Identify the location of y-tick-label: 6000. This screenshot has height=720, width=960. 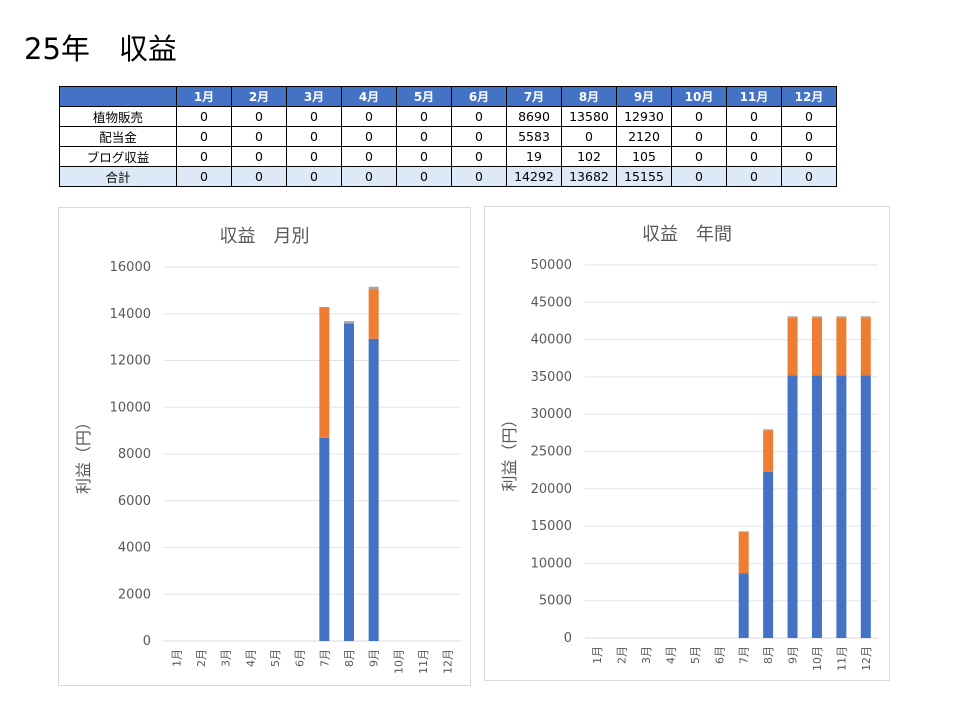
(134, 501).